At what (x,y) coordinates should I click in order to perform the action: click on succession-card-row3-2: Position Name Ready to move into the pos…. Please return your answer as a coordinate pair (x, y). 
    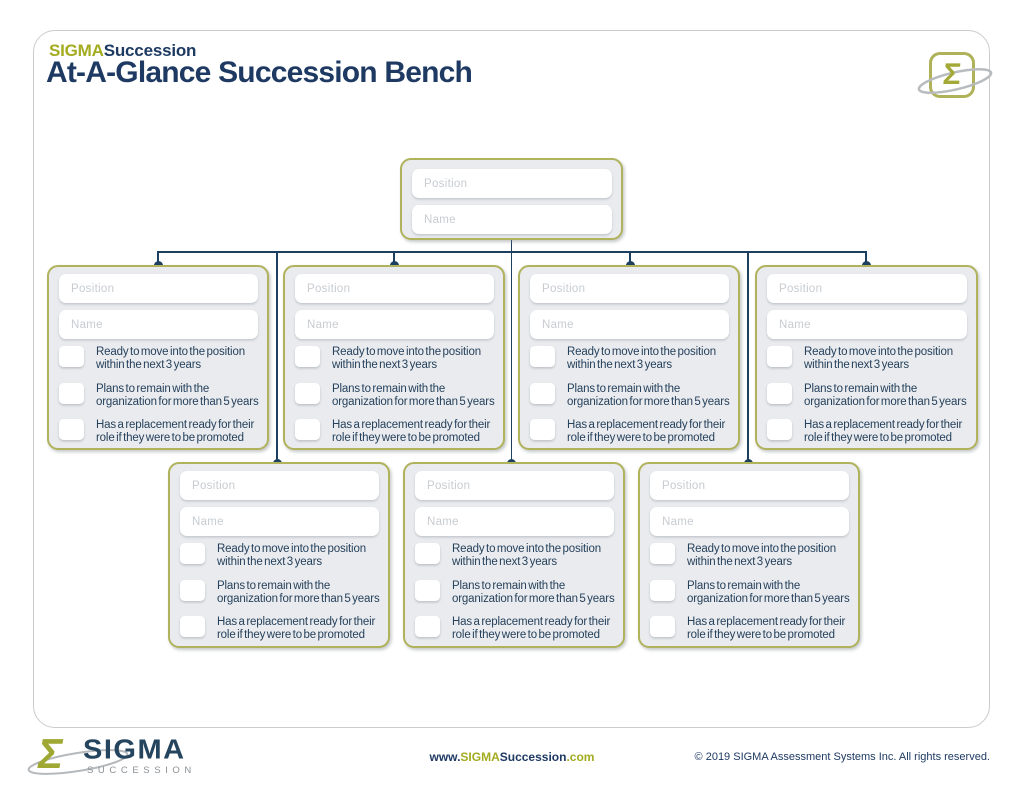
    Looking at the image, I should click on (514, 555).